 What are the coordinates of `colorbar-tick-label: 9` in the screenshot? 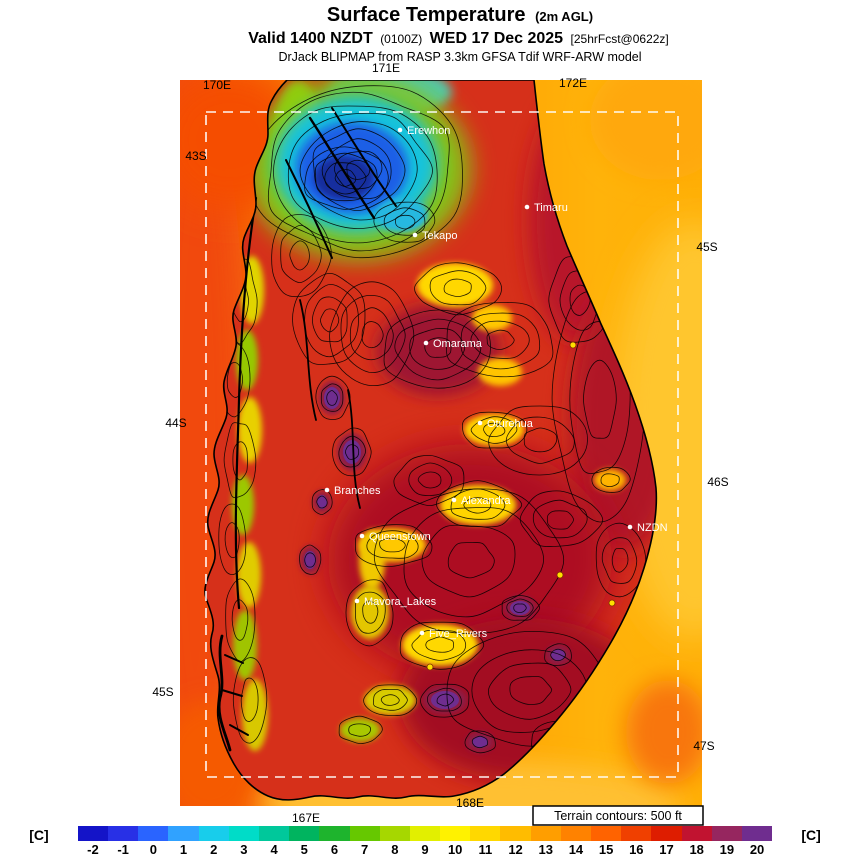 It's located at (425, 849).